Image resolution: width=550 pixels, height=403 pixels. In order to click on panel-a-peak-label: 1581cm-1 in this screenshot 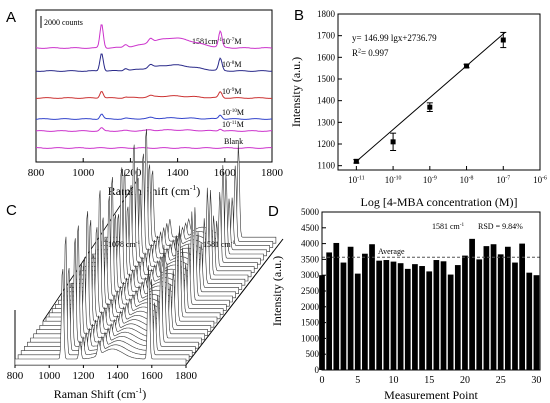, I will do `click(207, 41)`.